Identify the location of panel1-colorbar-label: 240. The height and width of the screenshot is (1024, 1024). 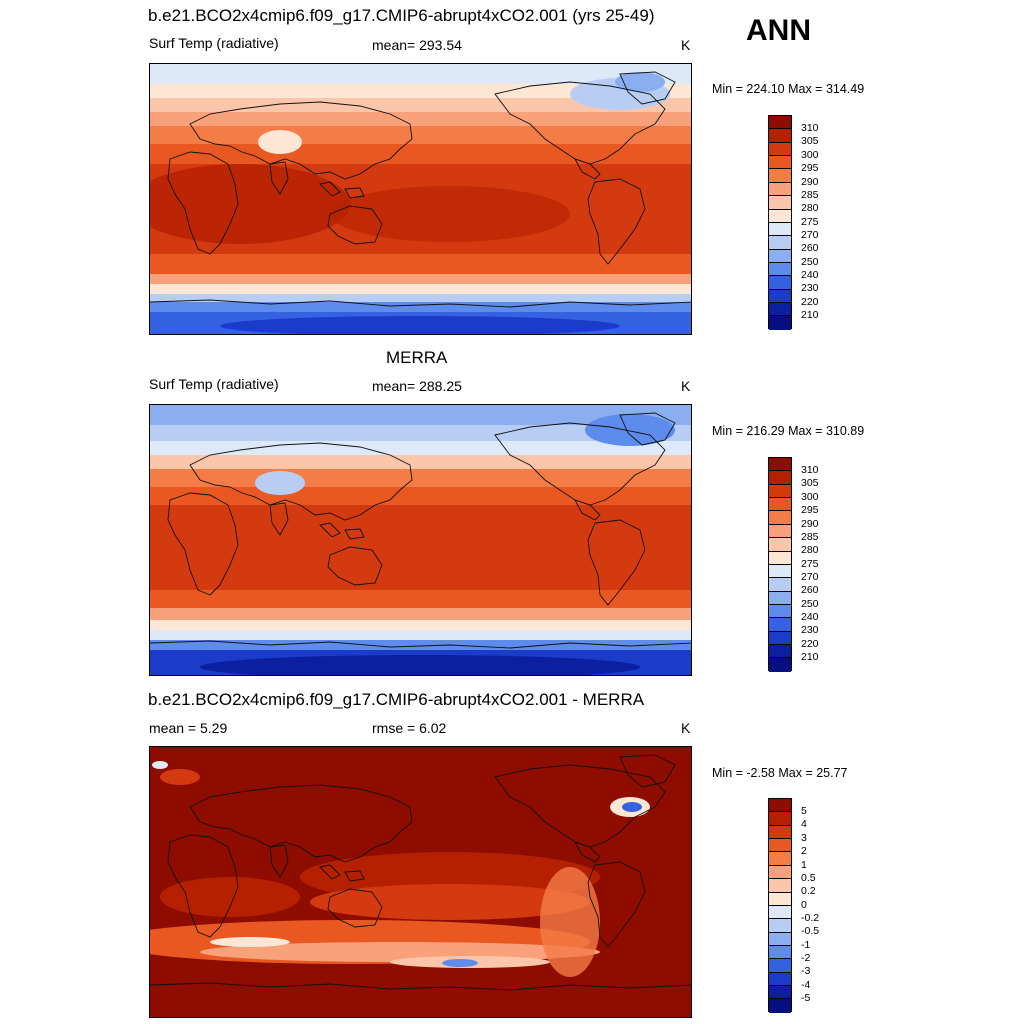
(810, 275).